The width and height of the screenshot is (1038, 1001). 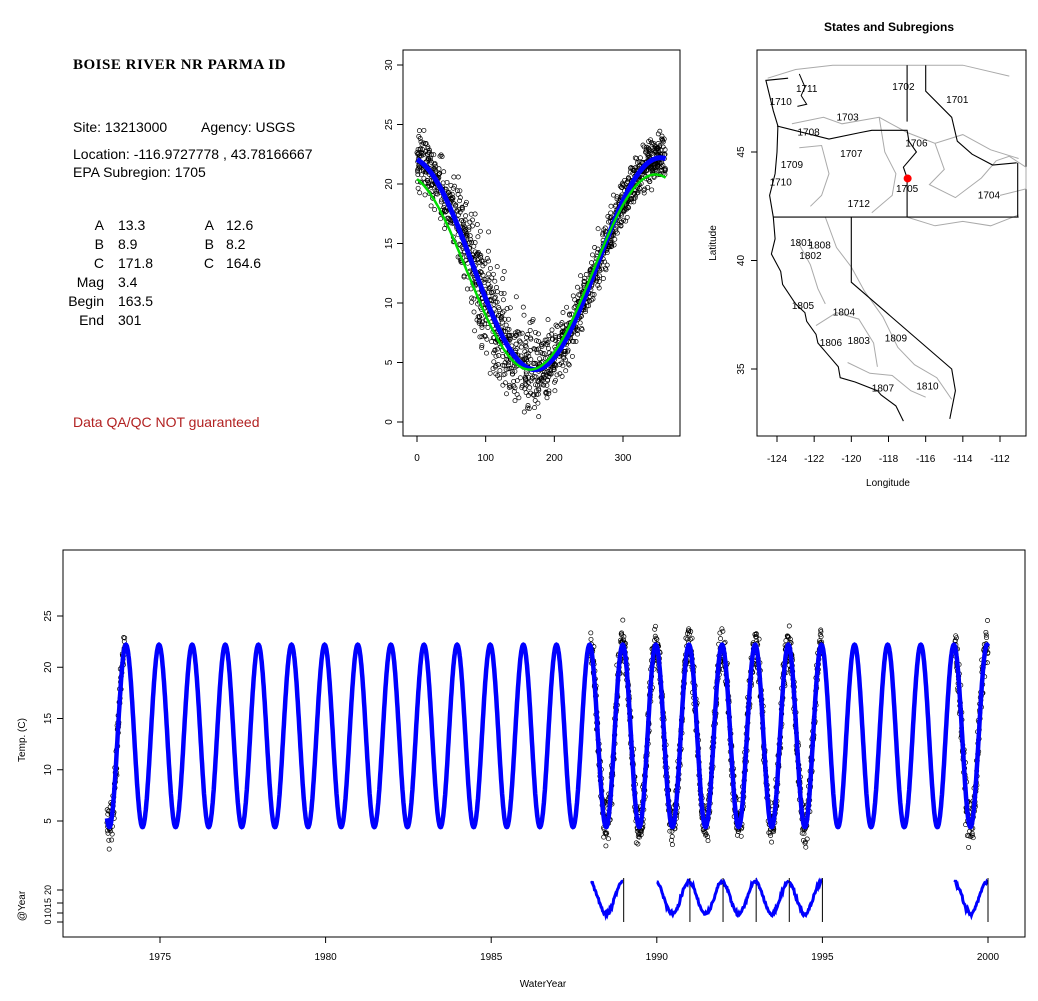 I want to click on map-x-tick-label: -122, so click(x=814, y=459).